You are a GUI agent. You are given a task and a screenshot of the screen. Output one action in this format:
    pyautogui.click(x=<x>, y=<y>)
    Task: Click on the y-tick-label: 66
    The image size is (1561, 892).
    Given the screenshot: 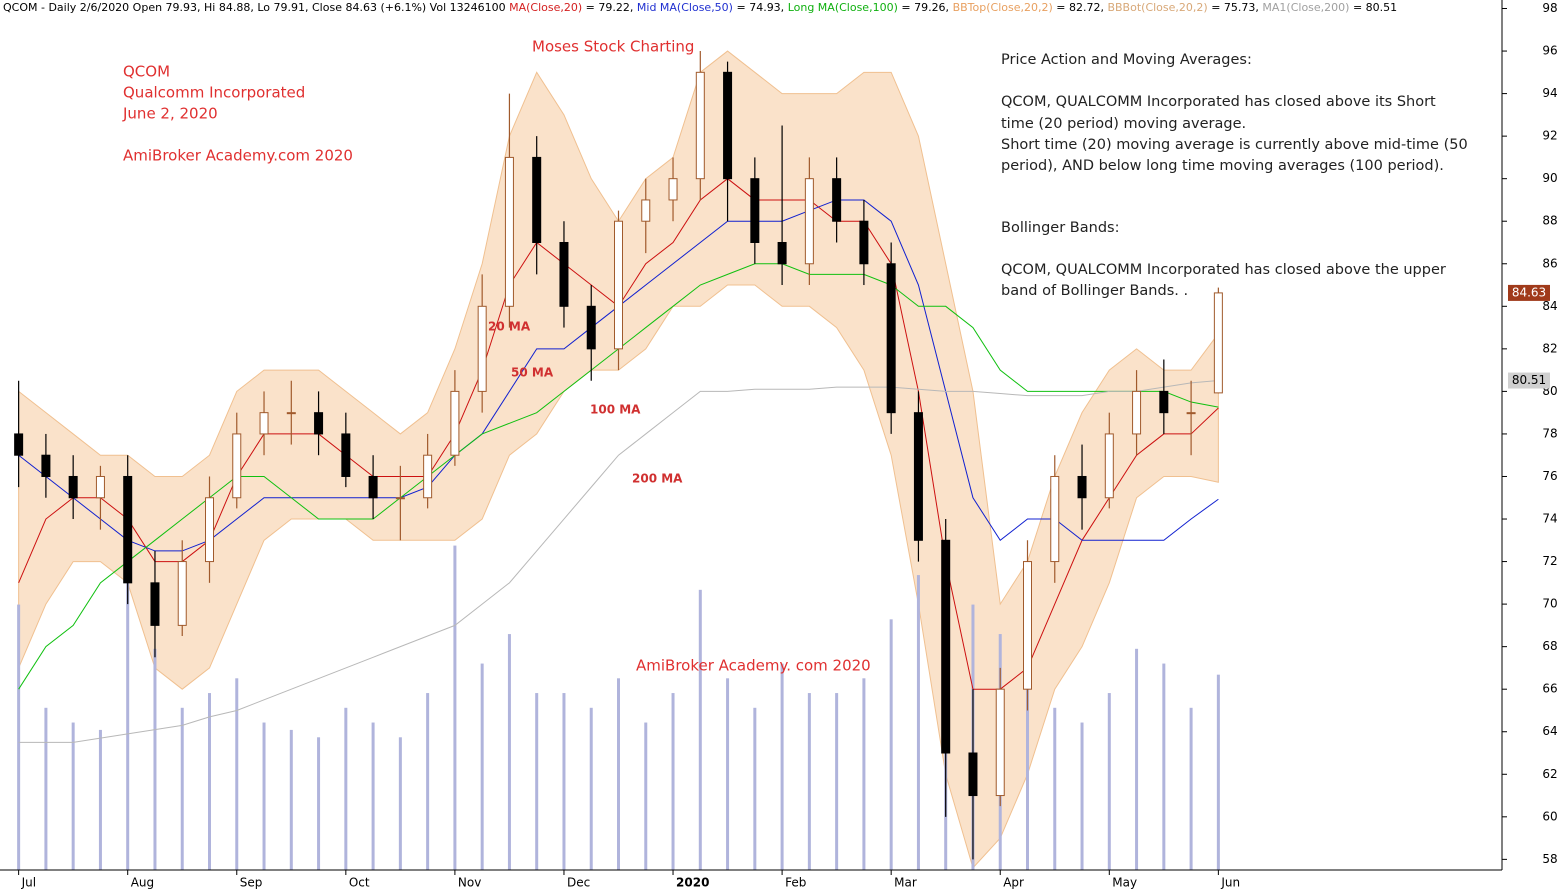 What is the action you would take?
    pyautogui.click(x=1549, y=689)
    